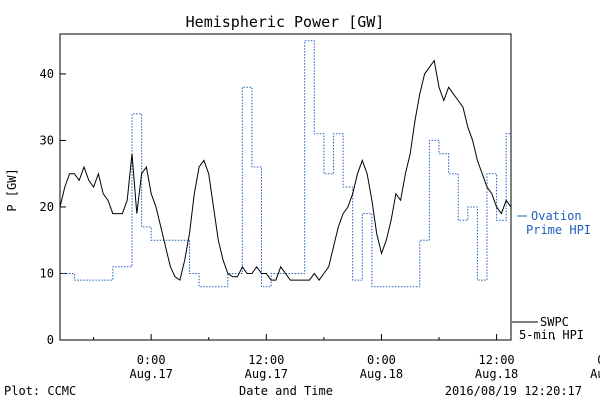 This screenshot has height=400, width=600. I want to click on x-tick-date: Aug.19, so click(595, 374).